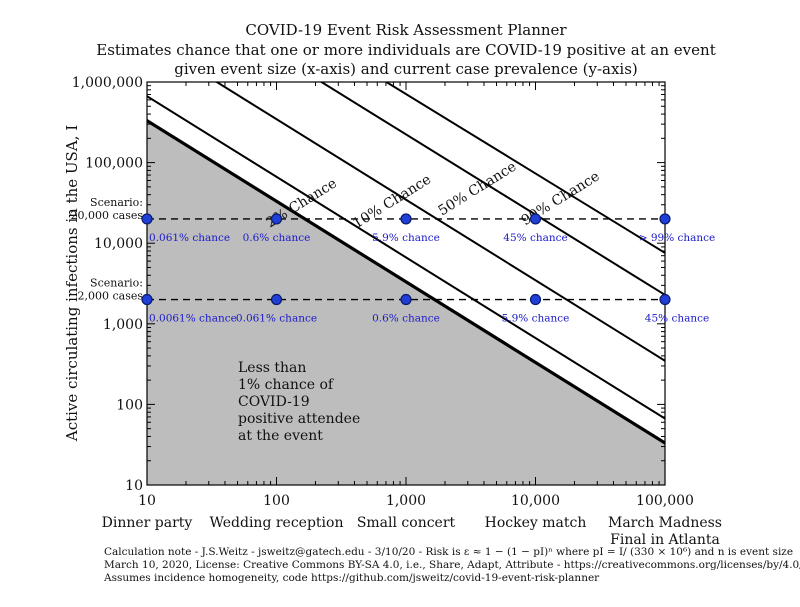 The width and height of the screenshot is (800, 607). What do you see at coordinates (134, 486) in the screenshot?
I see `y-tick-label-10: 10` at bounding box center [134, 486].